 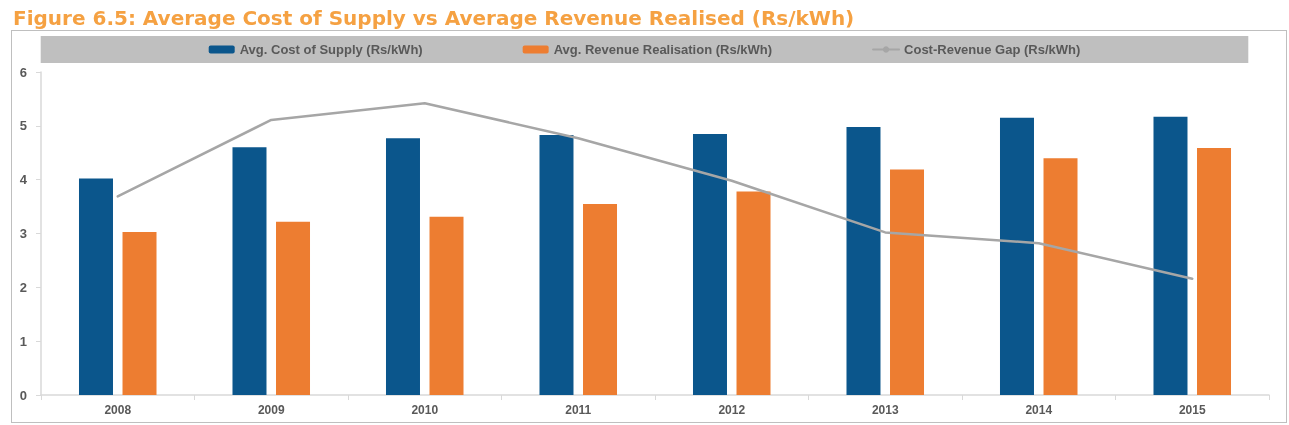 I want to click on y-tick-label: 3, so click(x=23, y=233).